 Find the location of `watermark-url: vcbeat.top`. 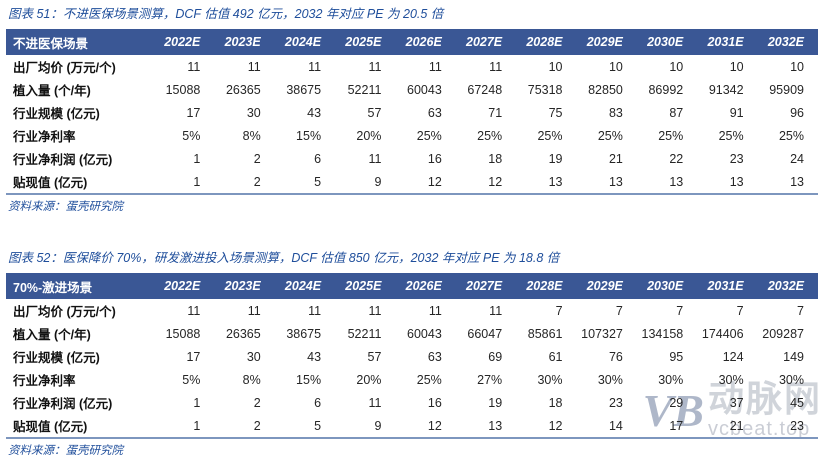

watermark-url: vcbeat.top is located at coordinates (759, 429).